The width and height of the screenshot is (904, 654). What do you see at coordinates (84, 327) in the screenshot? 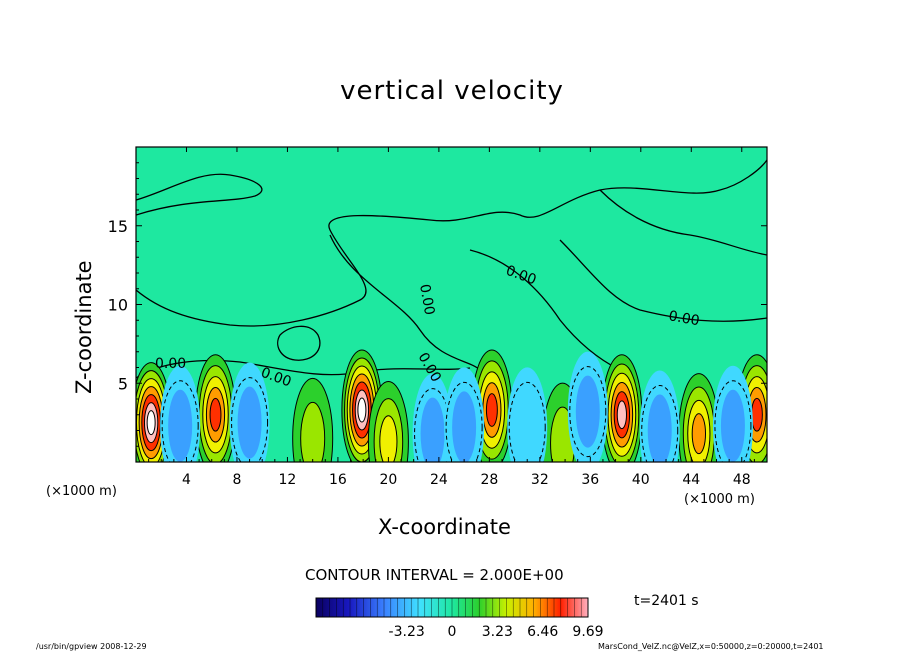
I see `y-axis-label: Z-coordinate` at bounding box center [84, 327].